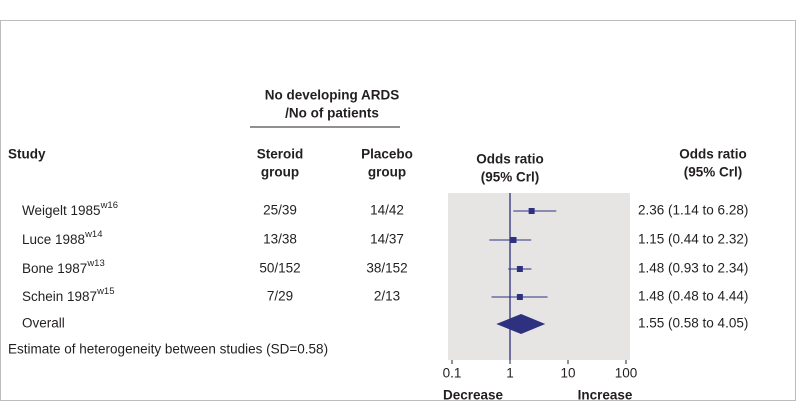 The width and height of the screenshot is (797, 401). I want to click on x-tick-label: 10, so click(567, 373).